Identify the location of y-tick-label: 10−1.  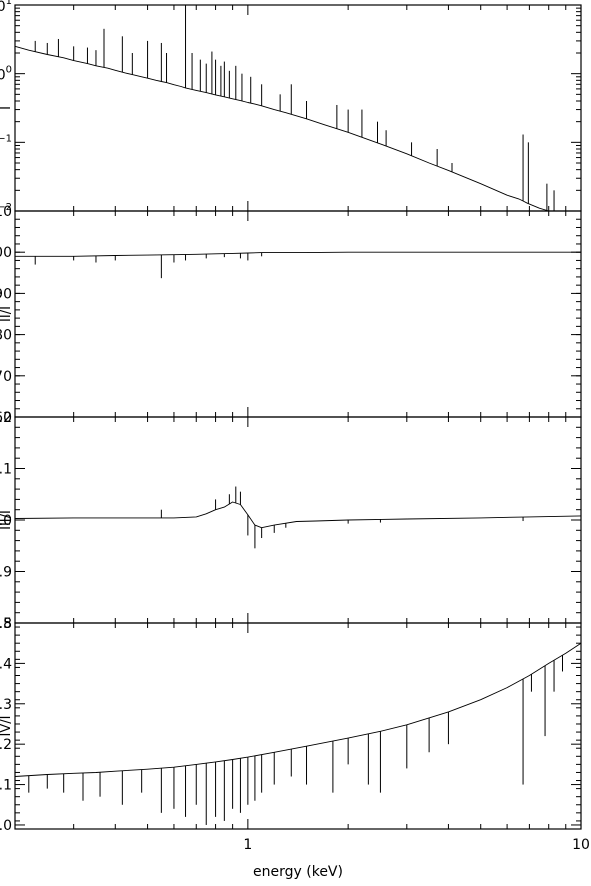
(6, 142).